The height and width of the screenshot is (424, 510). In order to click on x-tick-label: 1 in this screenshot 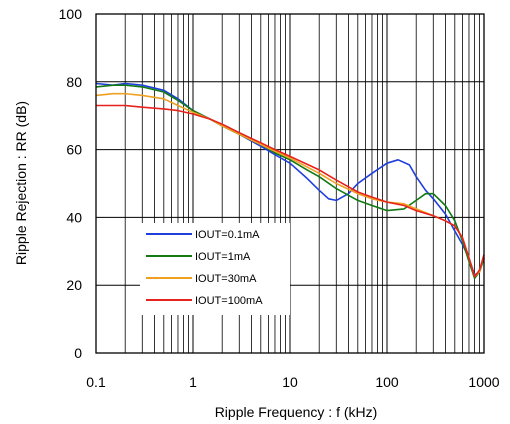, I will do `click(193, 382)`.